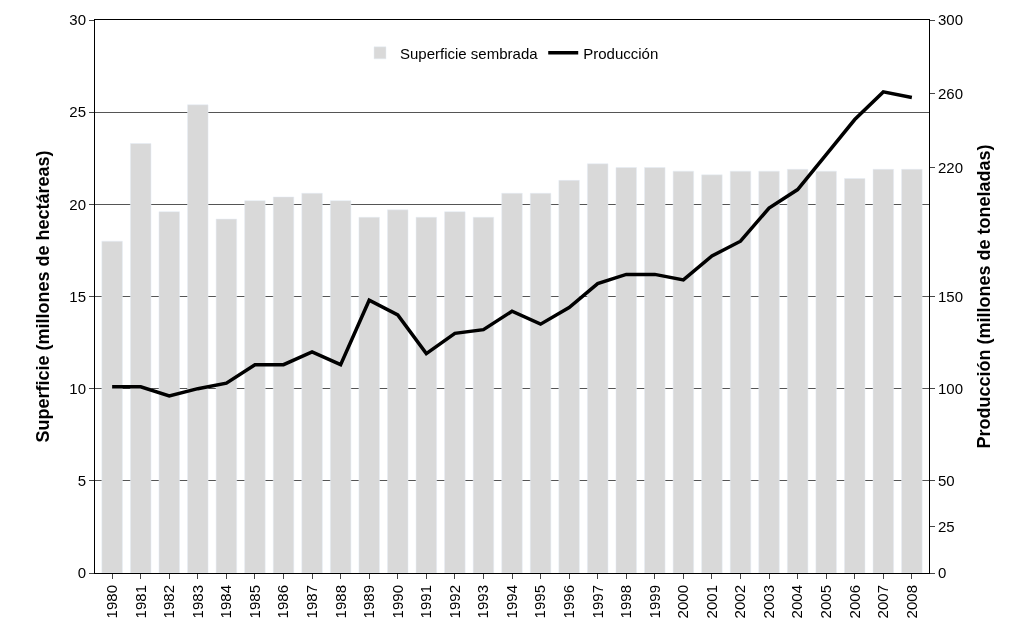 Image resolution: width=1024 pixels, height=633 pixels. I want to click on y-tick-label: 15, so click(77, 296).